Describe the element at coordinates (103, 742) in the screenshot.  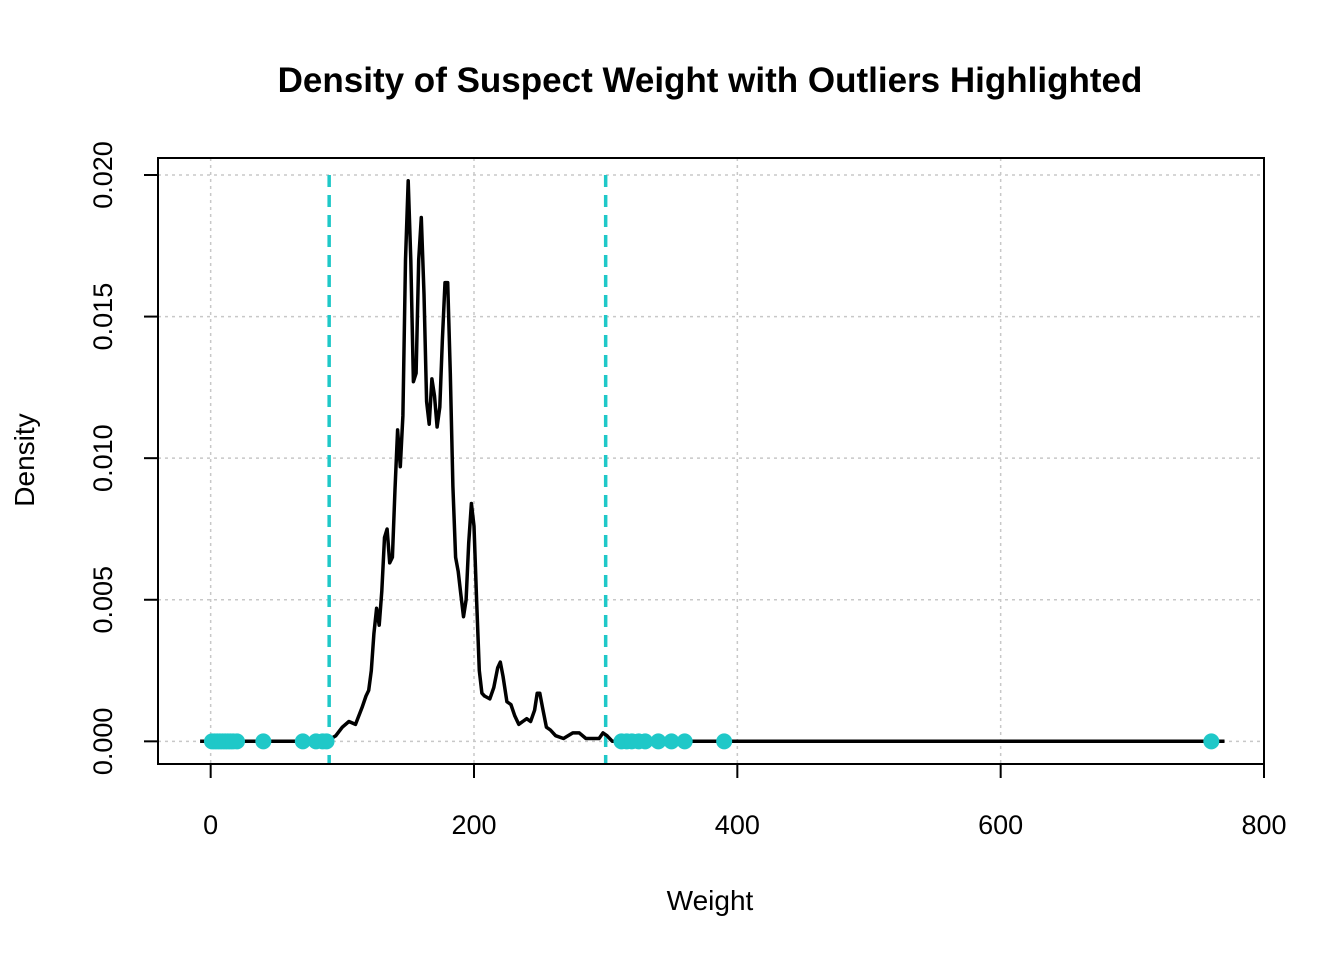
I see `y-tick-label-0: 0.000` at that location.